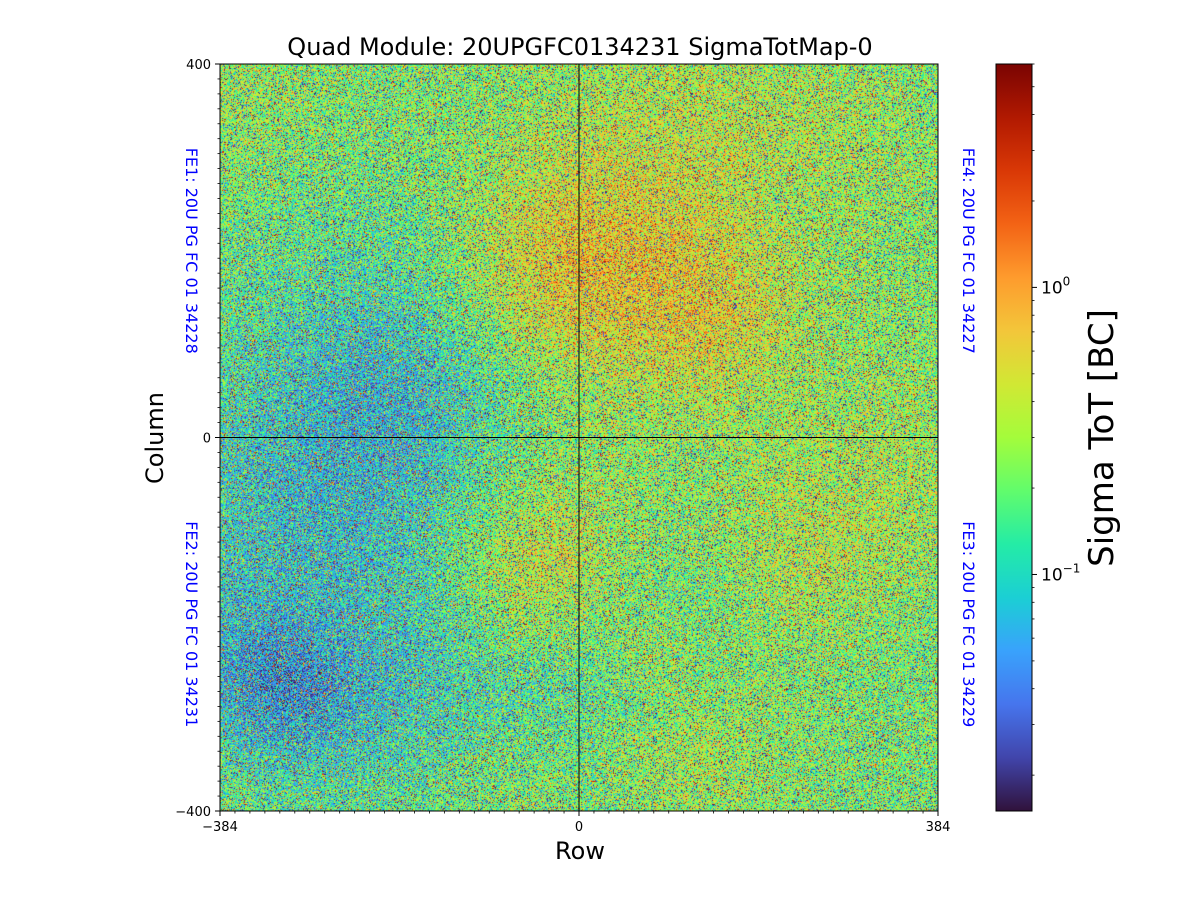 This screenshot has height=900, width=1200. Describe the element at coordinates (207, 439) in the screenshot. I see `y-tick-label: 0` at that location.